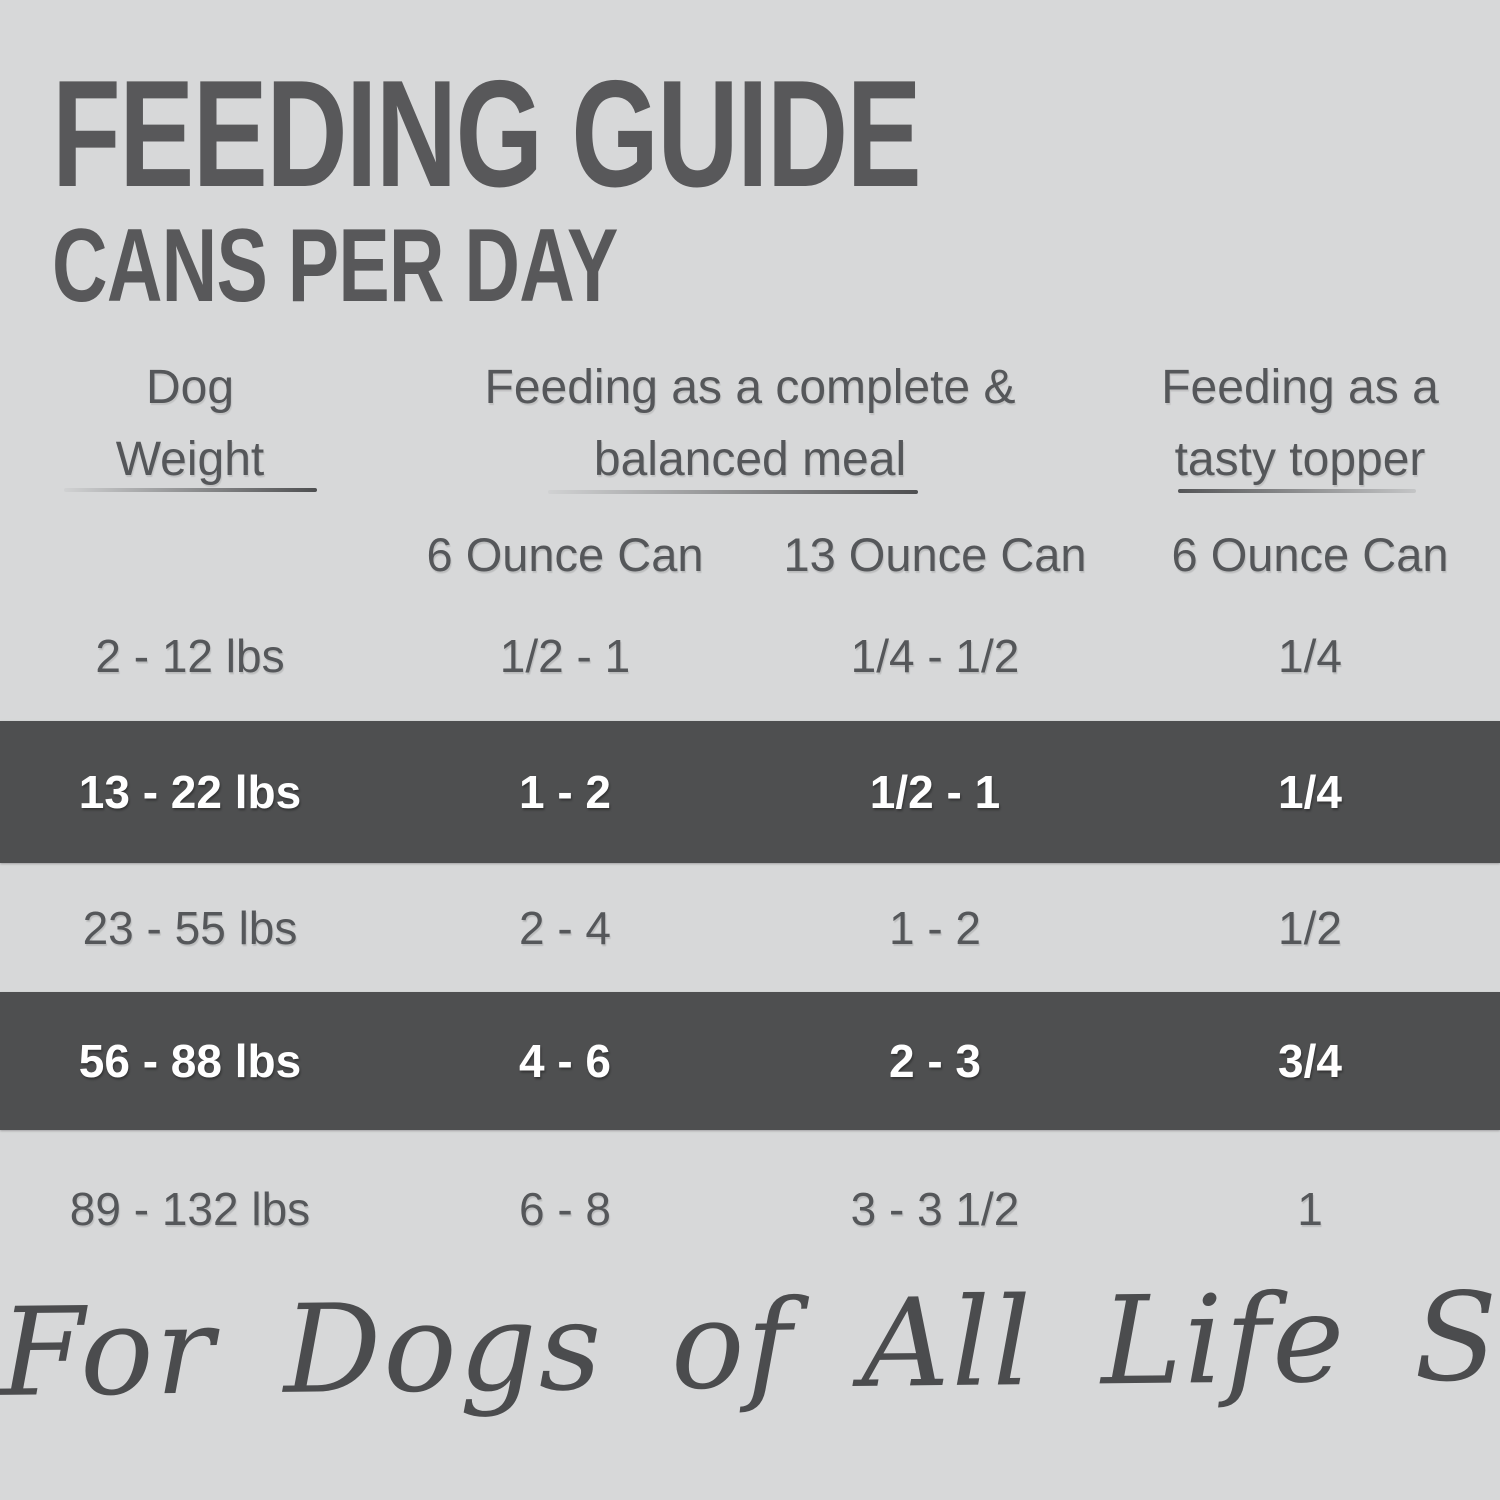  I want to click on table-row: 89 - 132 lbs 6 - 8 3 - 3 1/2 1, so click(750, 1209).